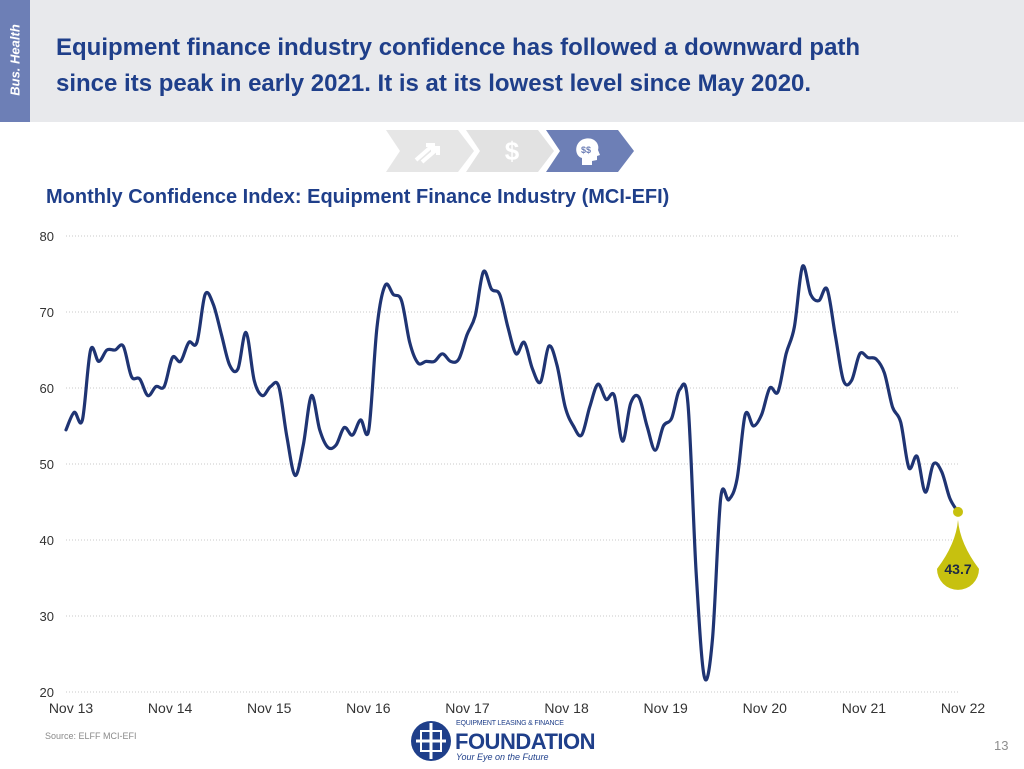  I want to click on globe-logo-icon, so click(431, 741).